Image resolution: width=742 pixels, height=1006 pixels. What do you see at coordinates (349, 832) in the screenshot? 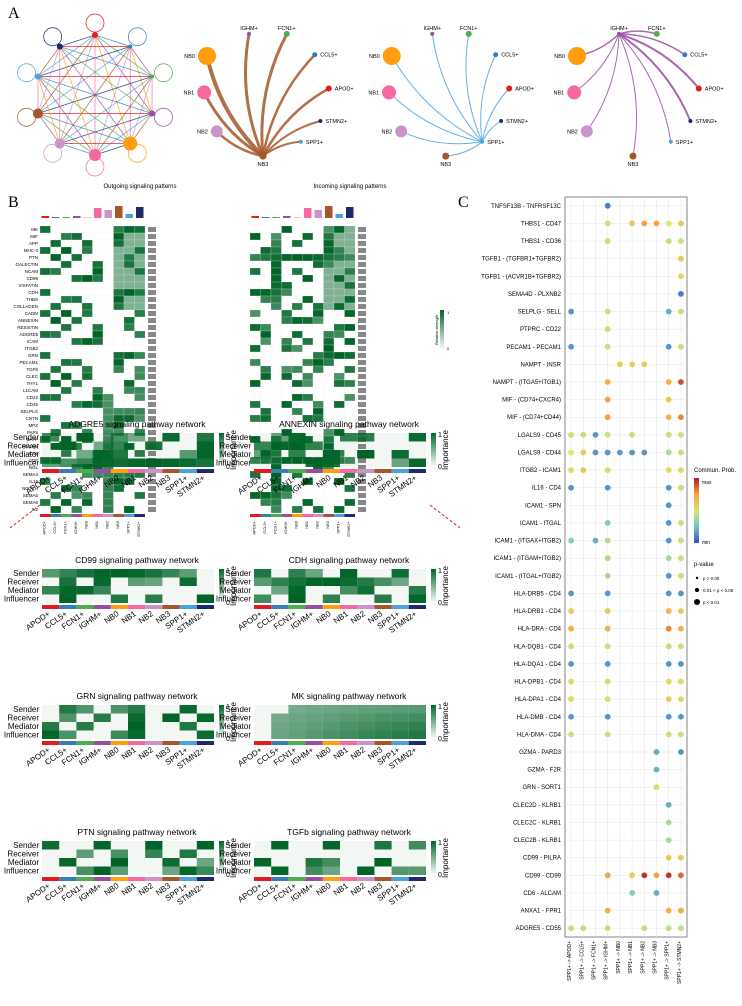
I see `network-title: TGFb signaling pathway network` at bounding box center [349, 832].